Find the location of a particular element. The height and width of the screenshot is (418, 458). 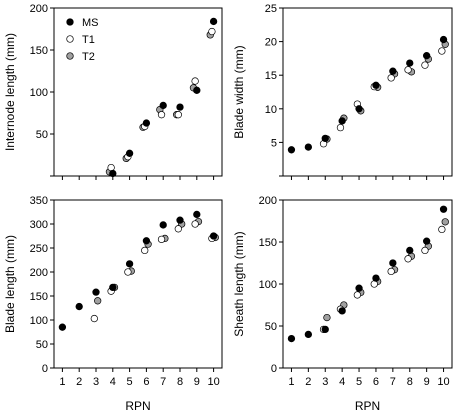

legend-label-t2: T2 is located at coordinates (88, 57).